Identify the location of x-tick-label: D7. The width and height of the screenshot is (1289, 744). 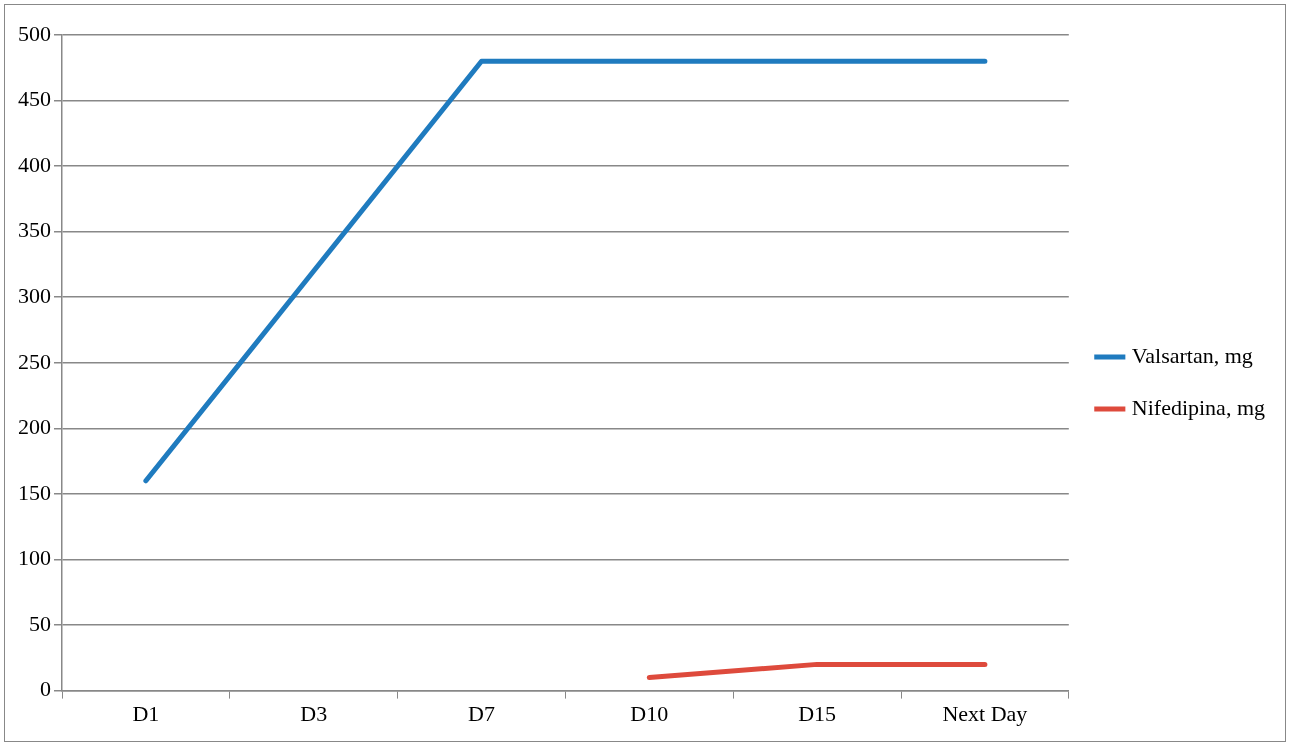
(481, 713).